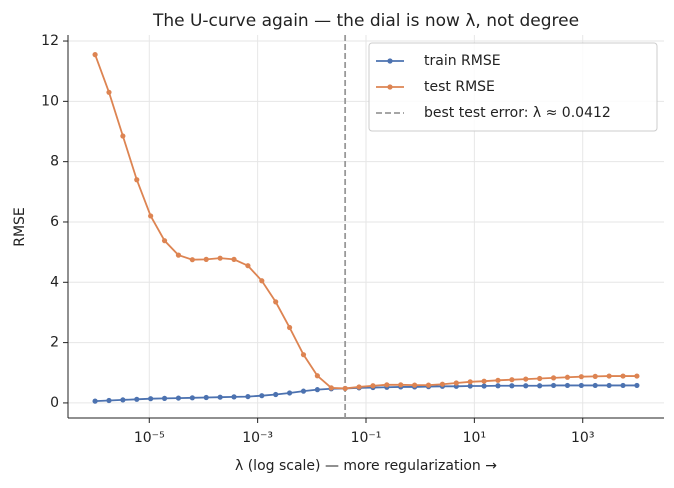  What do you see at coordinates (462, 61) in the screenshot?
I see `legend-label: train RMSE` at bounding box center [462, 61].